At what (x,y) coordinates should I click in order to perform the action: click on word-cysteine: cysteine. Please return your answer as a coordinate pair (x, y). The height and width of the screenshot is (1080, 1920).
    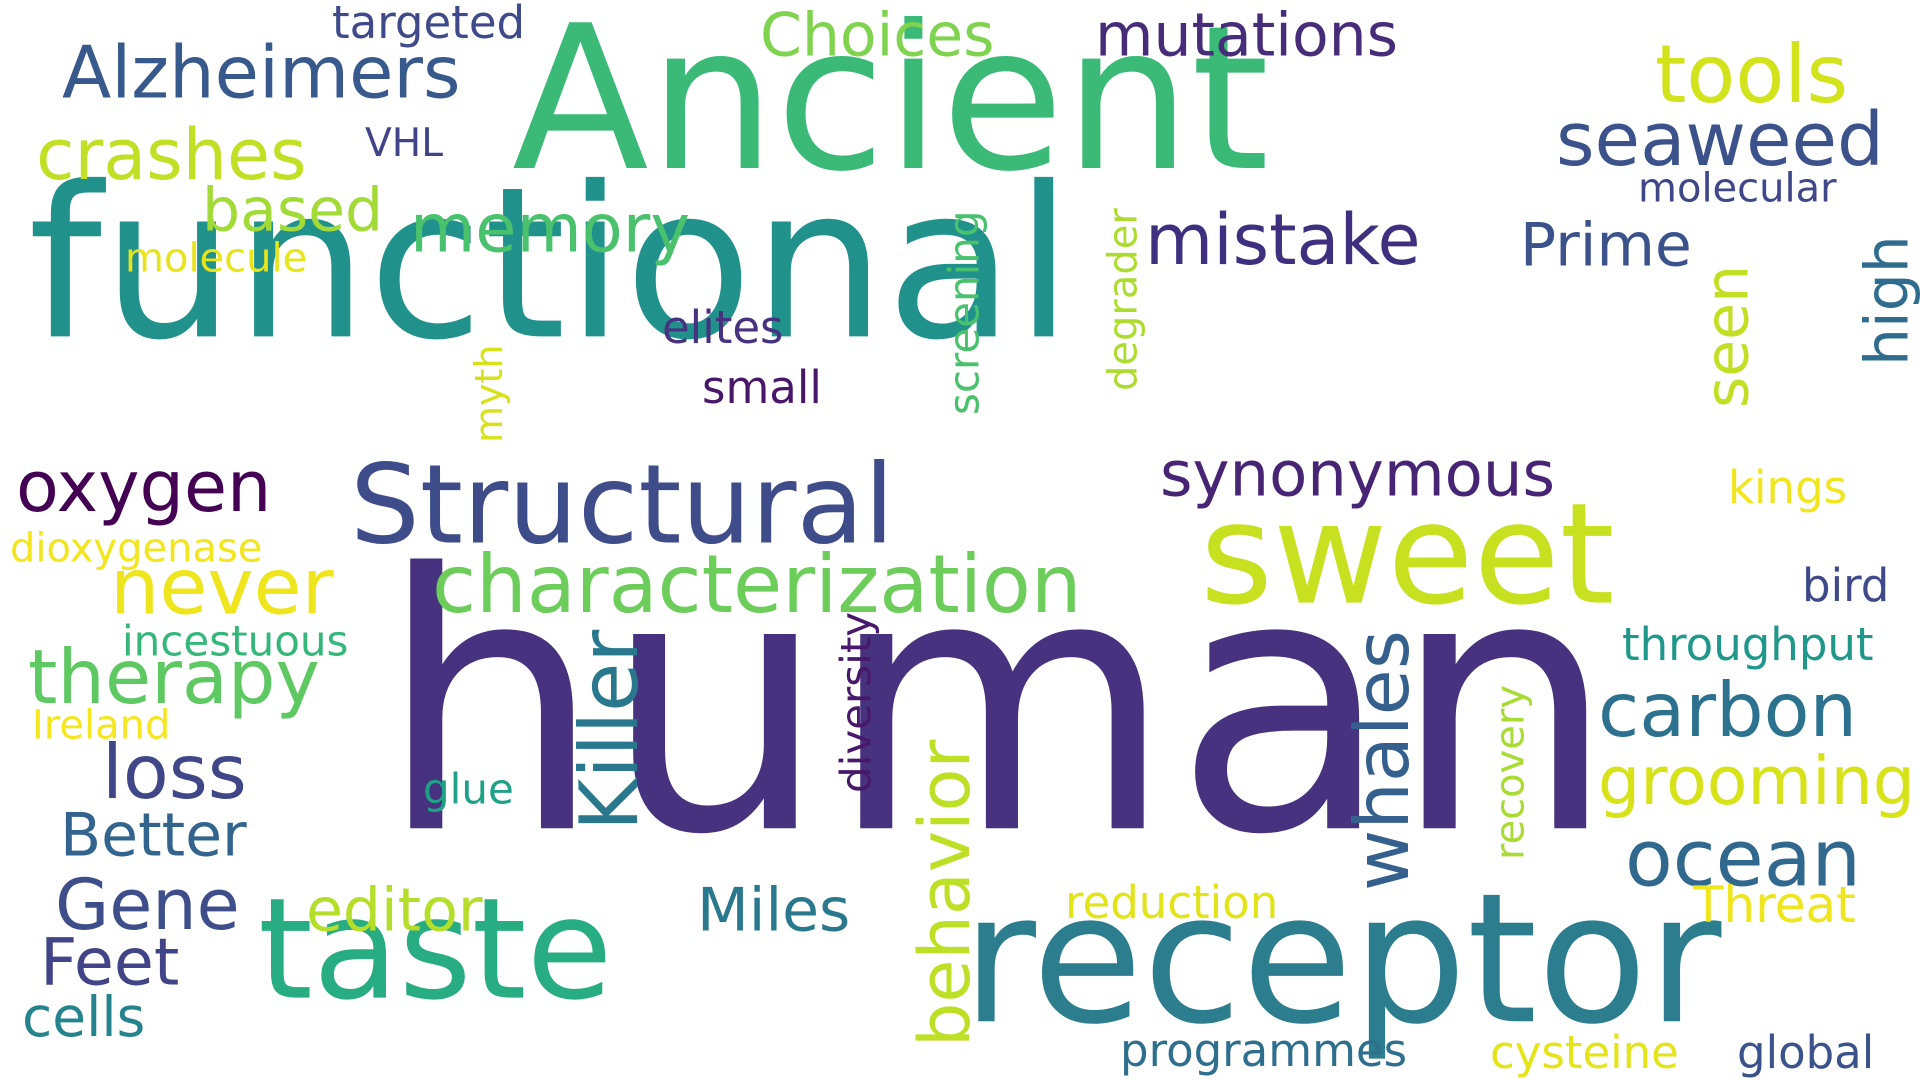
    Looking at the image, I should click on (1584, 1052).